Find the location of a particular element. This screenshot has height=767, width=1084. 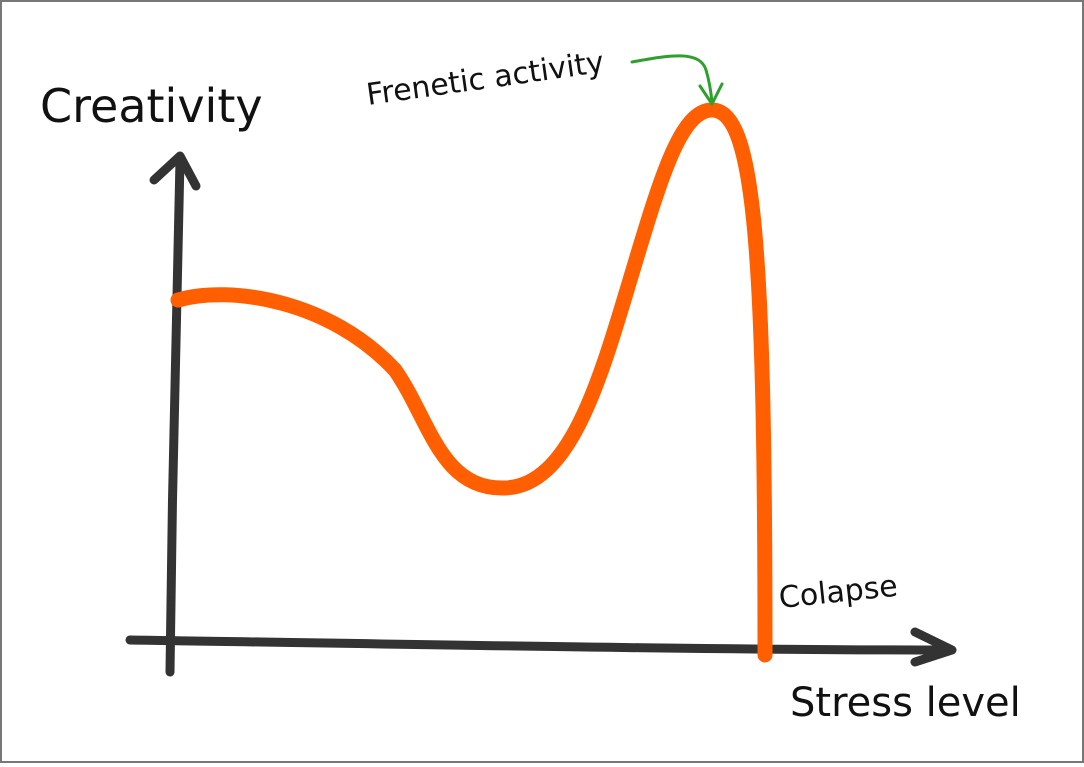

x-axis-label: Stress level is located at coordinates (905, 703).